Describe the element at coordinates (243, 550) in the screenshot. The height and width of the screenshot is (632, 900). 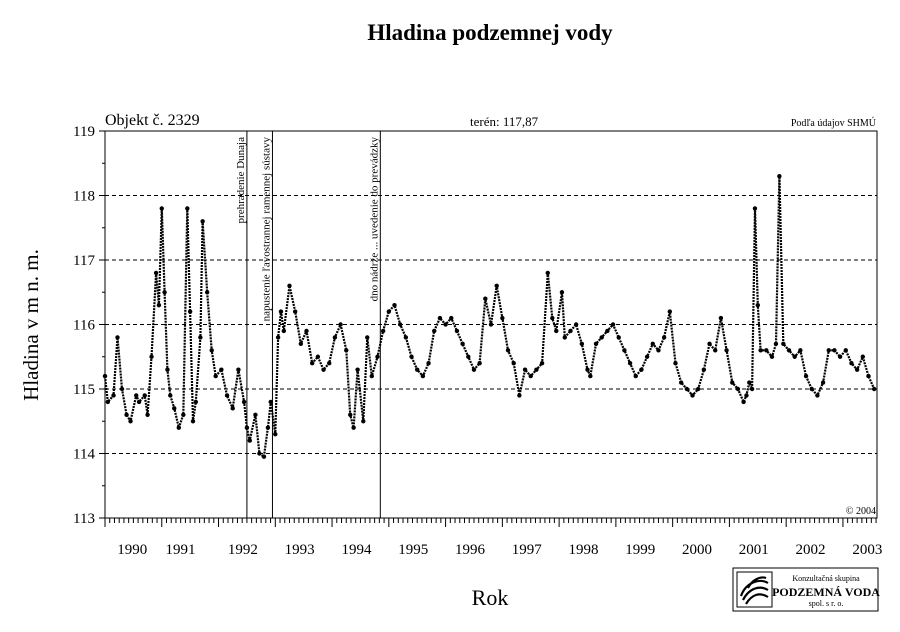
I see `x-tick-label: 1992` at that location.